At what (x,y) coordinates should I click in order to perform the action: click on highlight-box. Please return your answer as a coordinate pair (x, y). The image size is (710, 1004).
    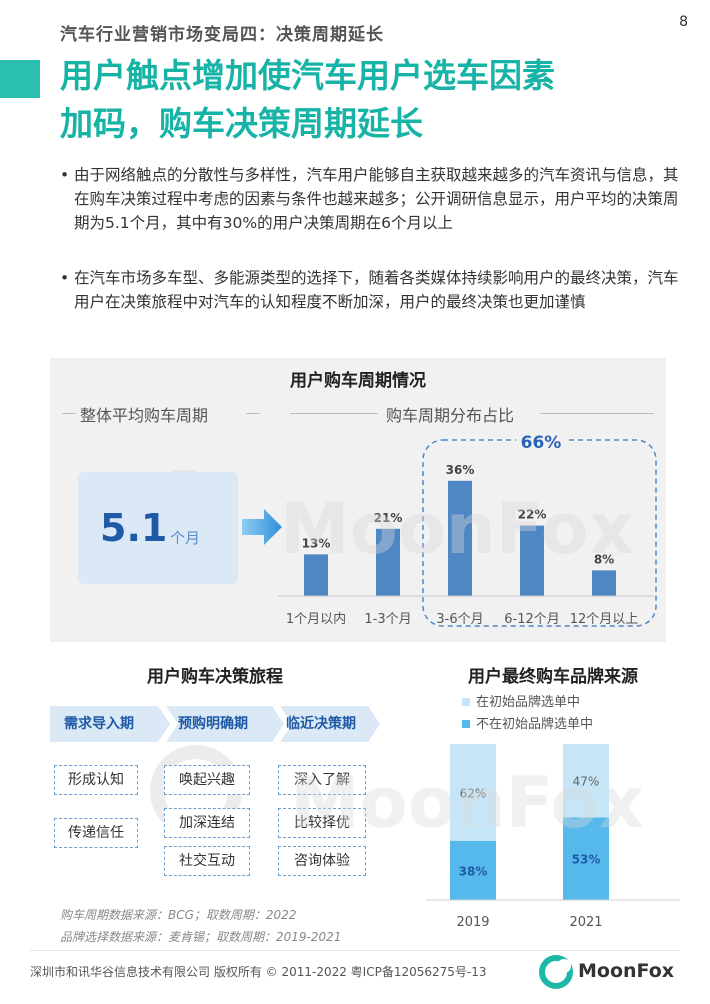
    Looking at the image, I should click on (539, 533).